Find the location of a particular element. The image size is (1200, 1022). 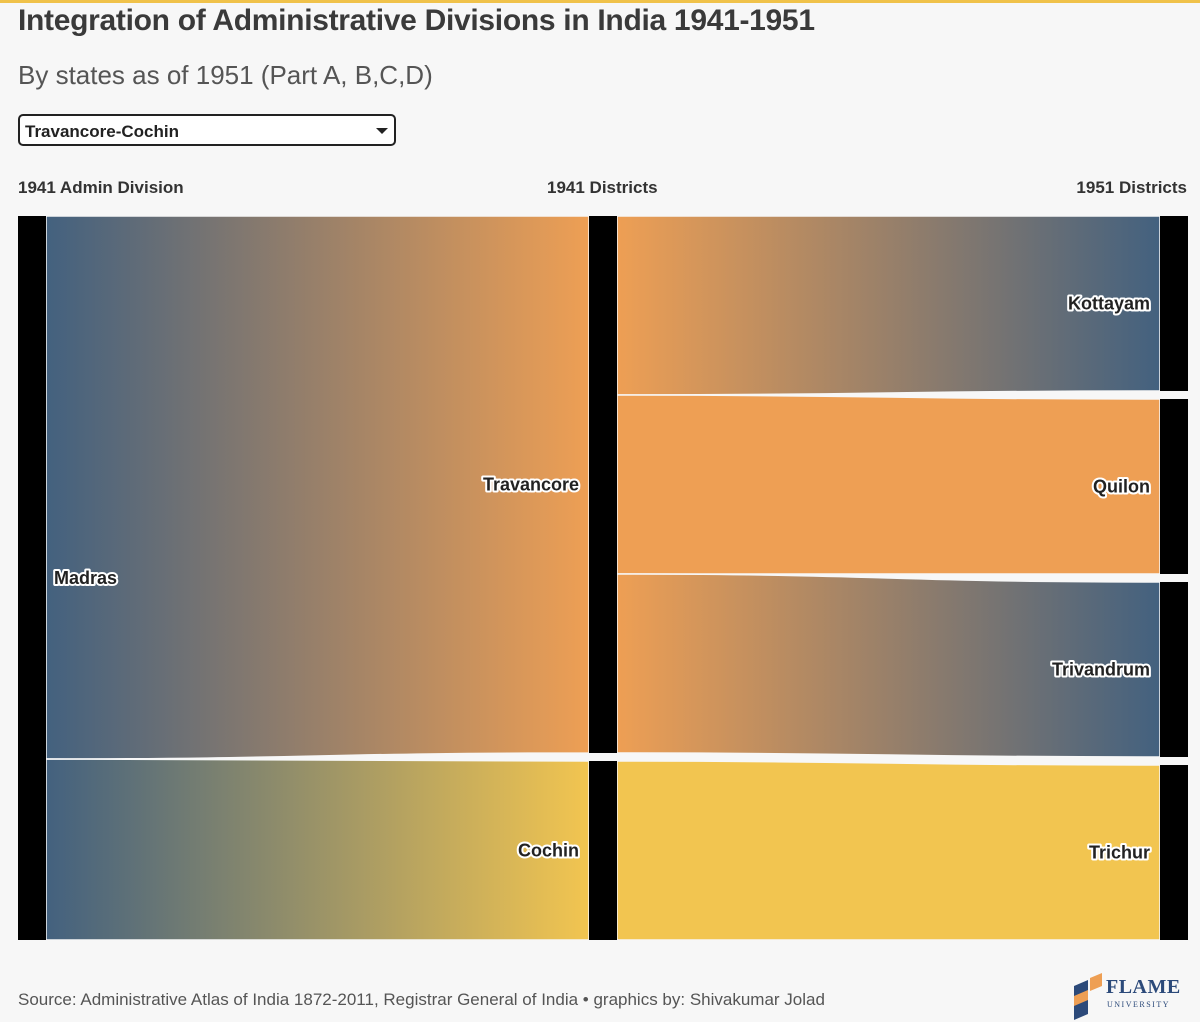

link-cochin-to-trichur is located at coordinates (888, 850).